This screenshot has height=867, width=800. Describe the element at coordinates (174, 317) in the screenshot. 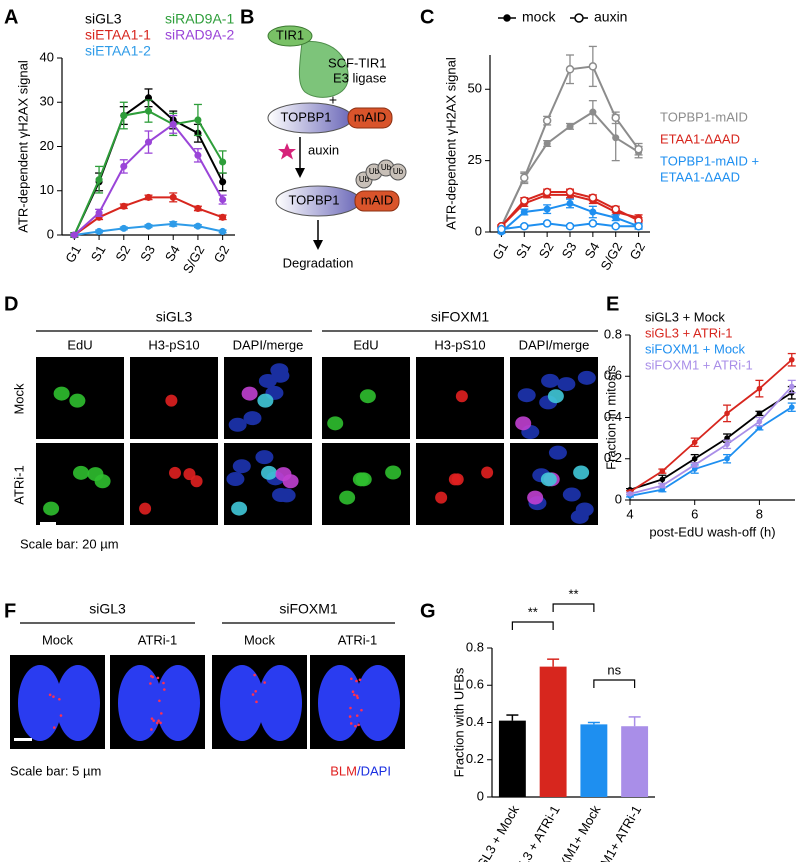

I see `group-label: siGL3` at that location.